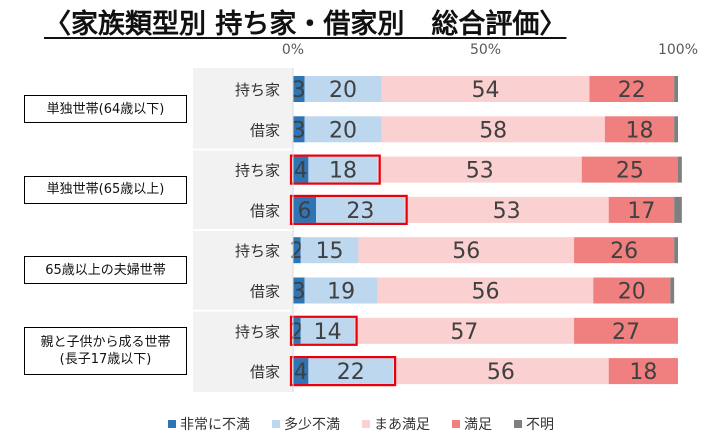 Image resolution: width=722 pixels, height=442 pixels. I want to click on group-label: 親と子供から成る世帯 (長子17歳以下), so click(105, 350).